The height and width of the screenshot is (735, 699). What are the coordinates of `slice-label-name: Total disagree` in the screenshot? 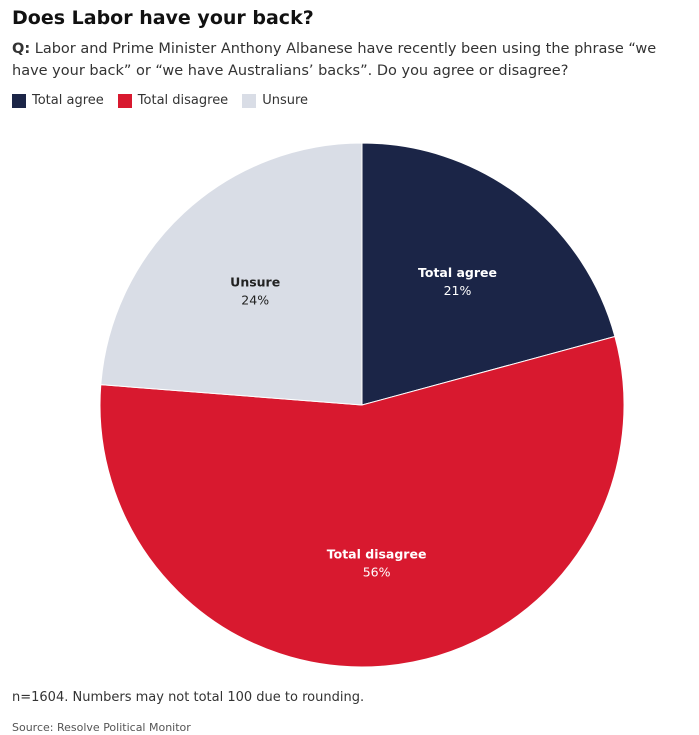 It's located at (377, 554).